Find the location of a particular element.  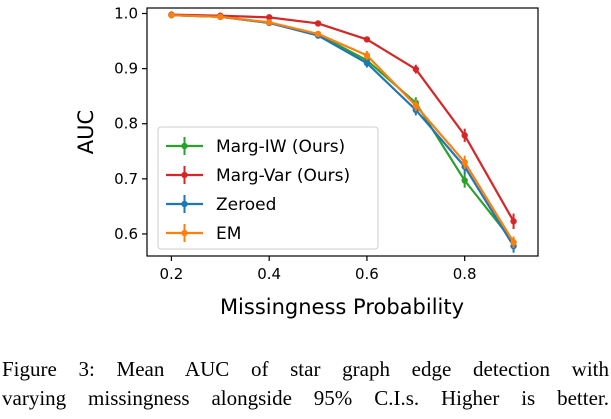

x-axis-title: Missingness Probability is located at coordinates (342, 307).